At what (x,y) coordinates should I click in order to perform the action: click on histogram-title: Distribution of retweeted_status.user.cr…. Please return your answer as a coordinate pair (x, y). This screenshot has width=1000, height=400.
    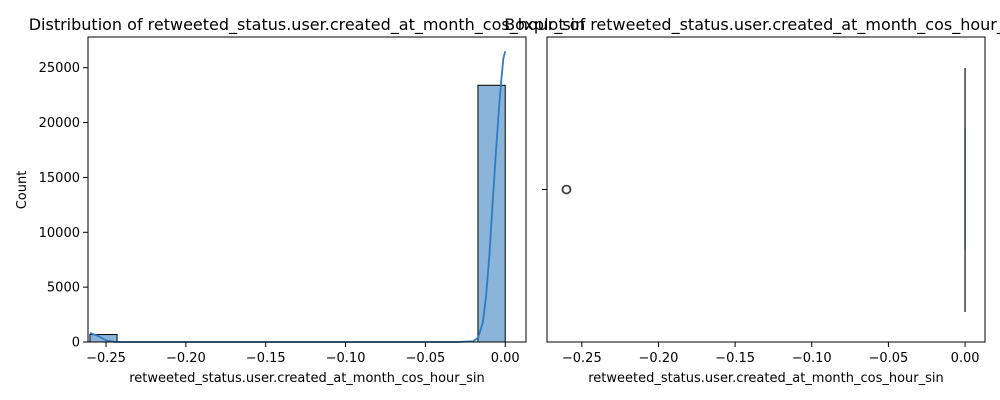
    Looking at the image, I should click on (307, 25).